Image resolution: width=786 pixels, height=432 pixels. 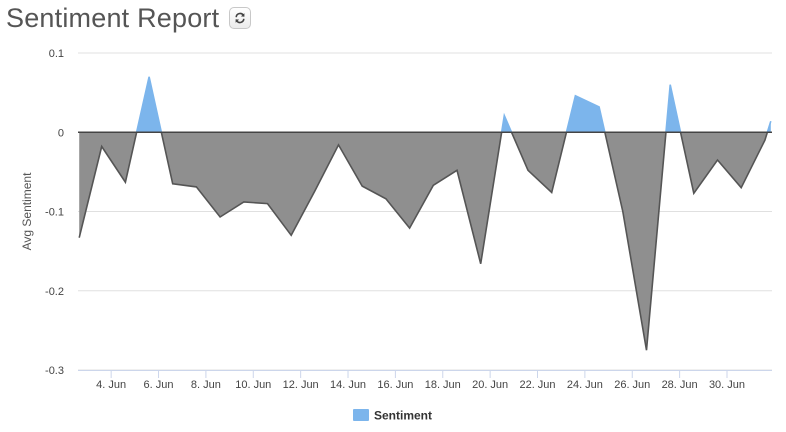 What do you see at coordinates (111, 385) in the screenshot?
I see `x-tick-label: 4. Jun` at bounding box center [111, 385].